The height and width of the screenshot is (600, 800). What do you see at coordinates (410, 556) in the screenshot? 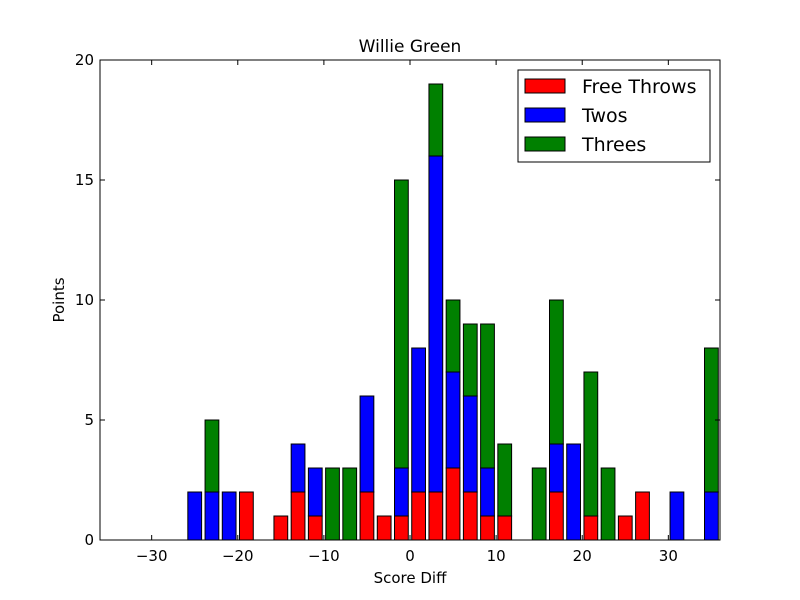
I see `x-tick-label: 0` at bounding box center [410, 556].